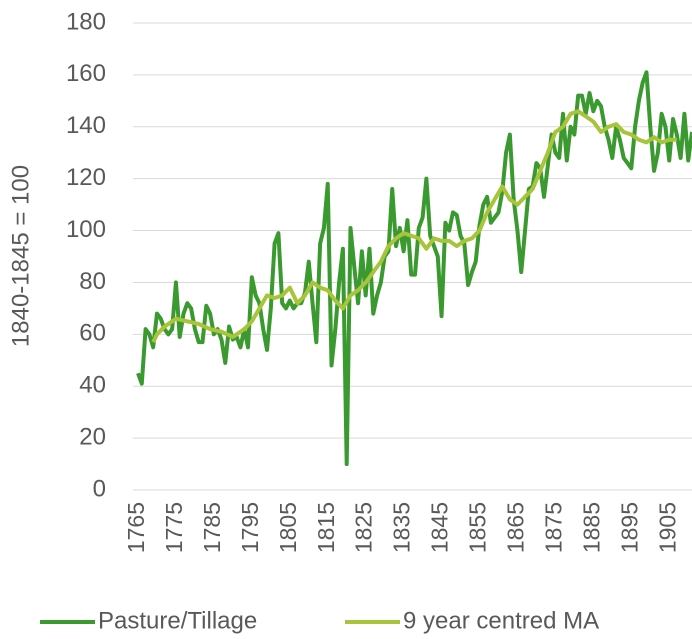 The image size is (692, 639). I want to click on legend-label: 9 year centred MA, so click(501, 620).